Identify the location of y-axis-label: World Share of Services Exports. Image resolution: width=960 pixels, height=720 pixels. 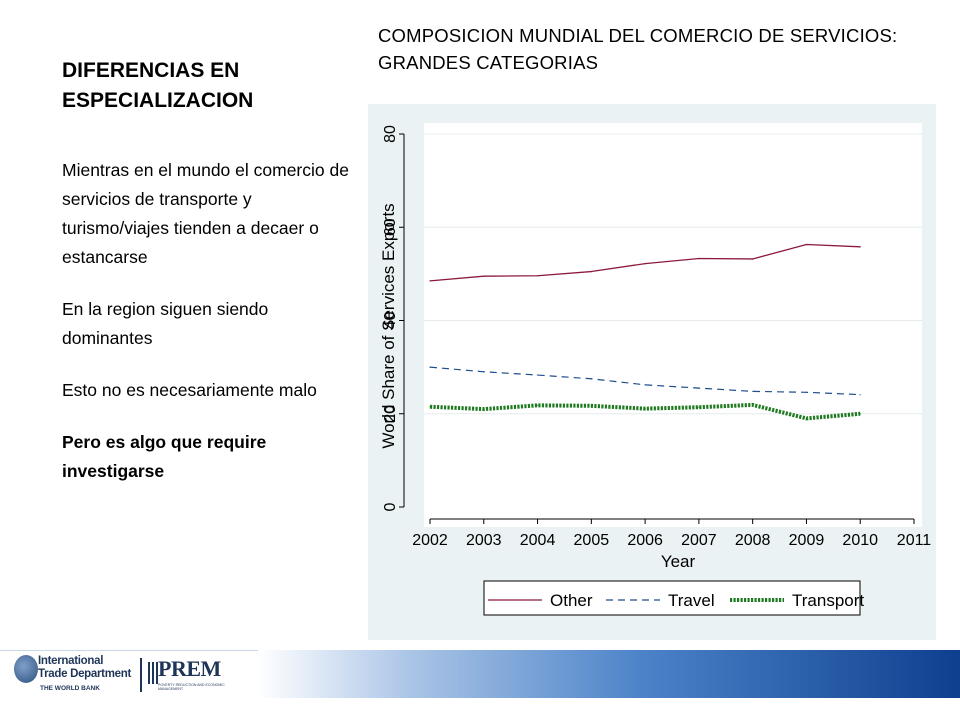
(388, 325).